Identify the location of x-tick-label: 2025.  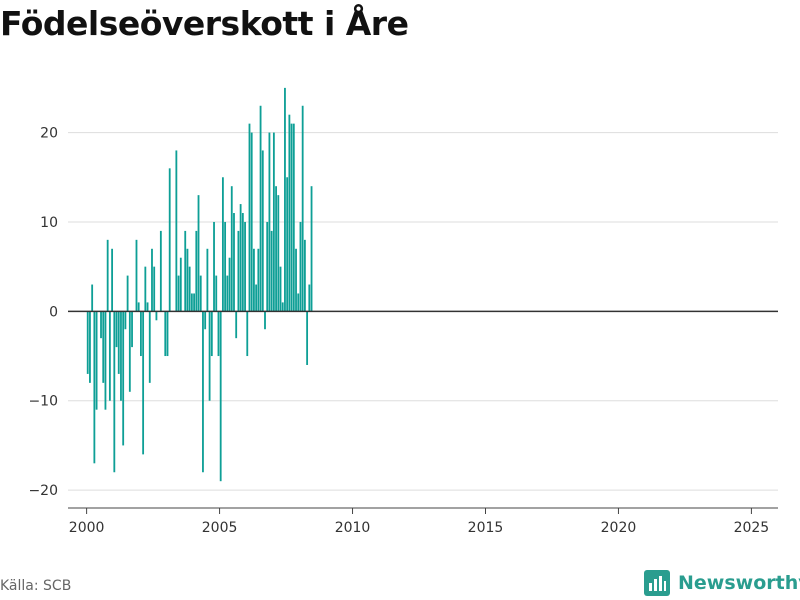
(752, 528).